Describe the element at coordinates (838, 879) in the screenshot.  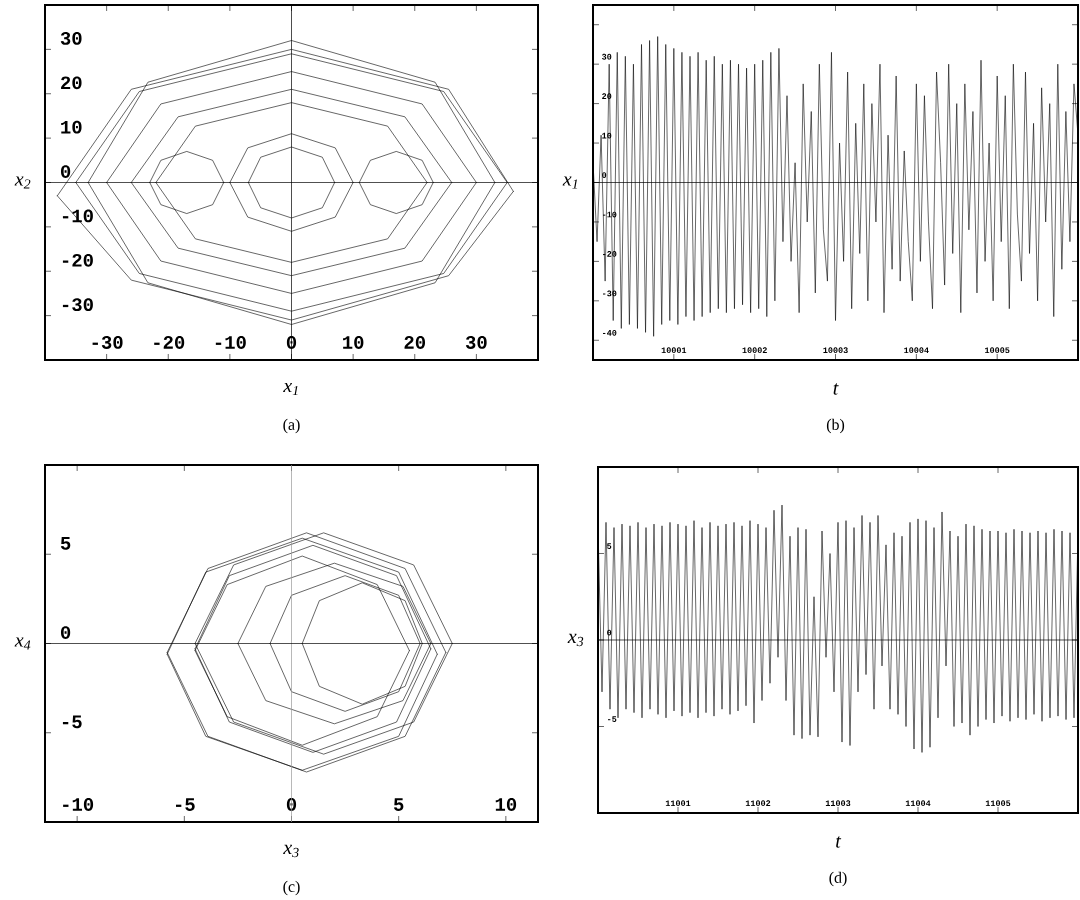
I see `text: (d)` at that location.